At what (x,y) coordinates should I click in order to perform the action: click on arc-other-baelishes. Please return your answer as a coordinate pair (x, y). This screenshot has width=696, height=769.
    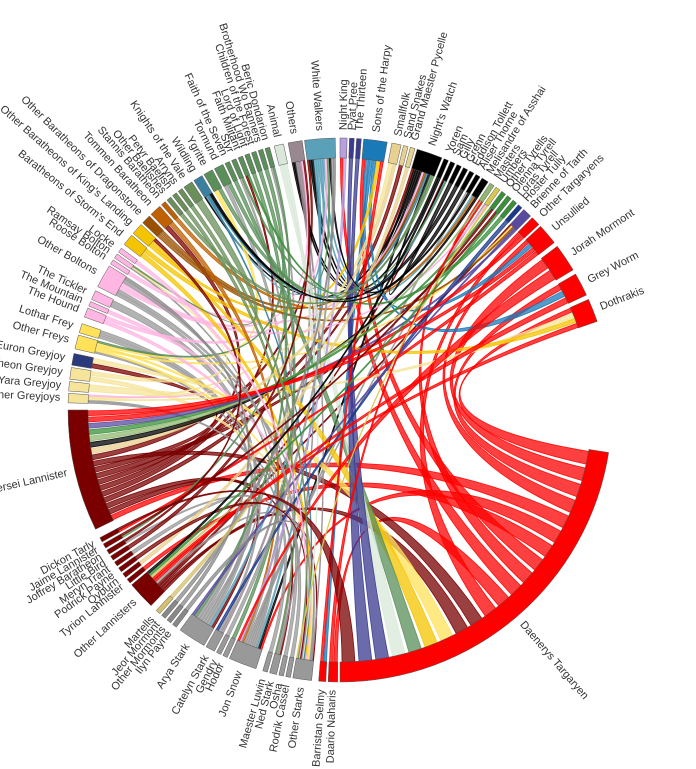
    Looking at the image, I should click on (175, 206).